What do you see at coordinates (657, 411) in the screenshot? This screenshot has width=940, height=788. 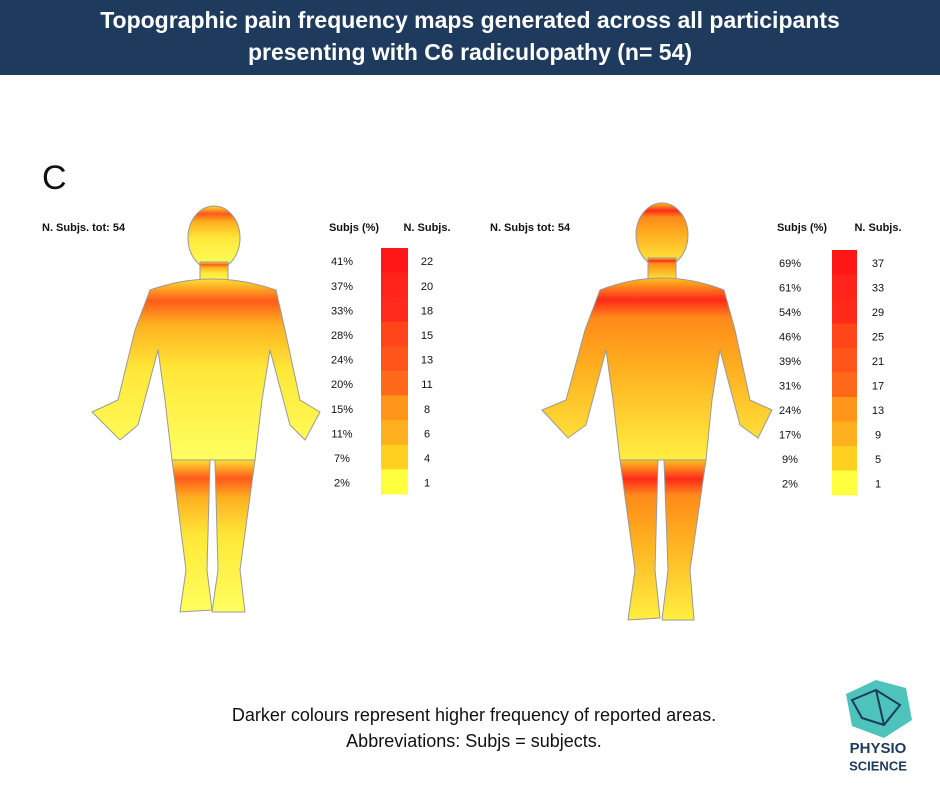 I see `back-body-map` at bounding box center [657, 411].